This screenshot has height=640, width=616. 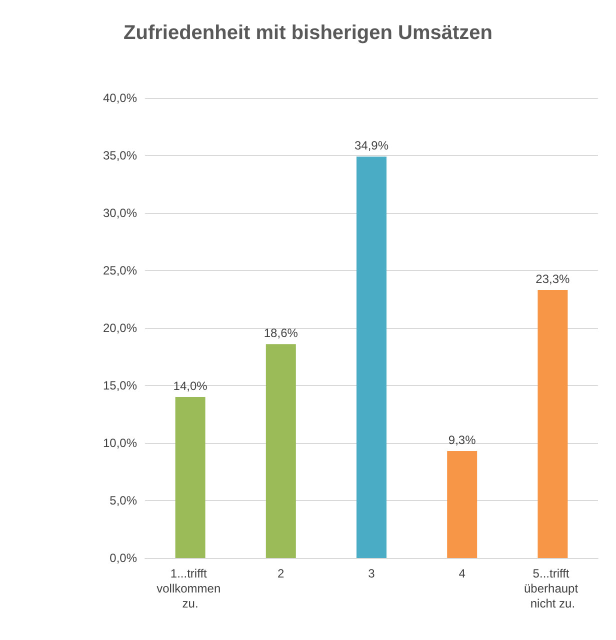 What do you see at coordinates (190, 386) in the screenshot?
I see `data-label: 14,0%` at bounding box center [190, 386].